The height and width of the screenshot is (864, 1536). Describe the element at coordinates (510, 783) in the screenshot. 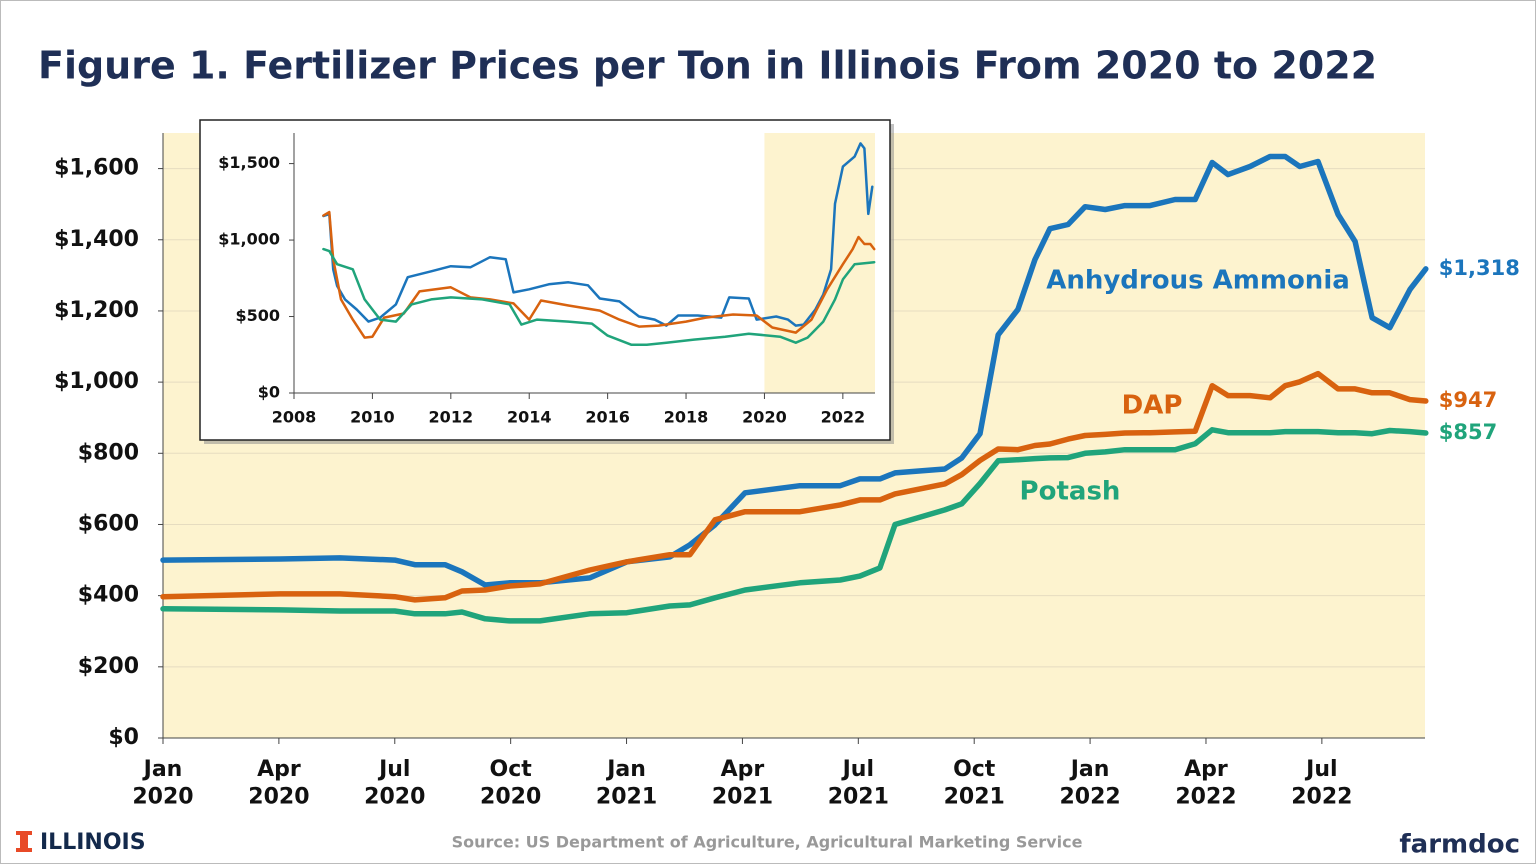

I see `x-tick-label: Oct 2020` at that location.